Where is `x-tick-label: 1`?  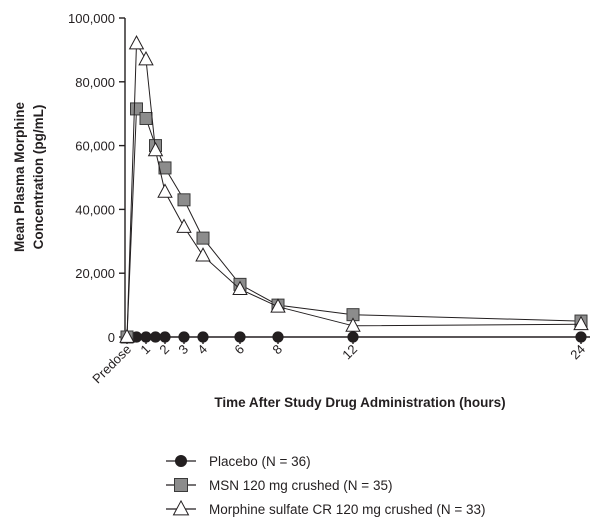
x-tick-label: 1 is located at coordinates (145, 350).